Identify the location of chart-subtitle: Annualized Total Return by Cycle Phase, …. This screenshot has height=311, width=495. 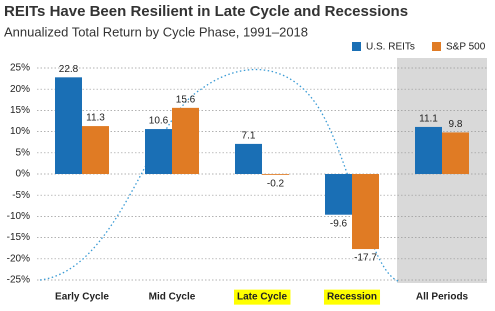
(156, 31).